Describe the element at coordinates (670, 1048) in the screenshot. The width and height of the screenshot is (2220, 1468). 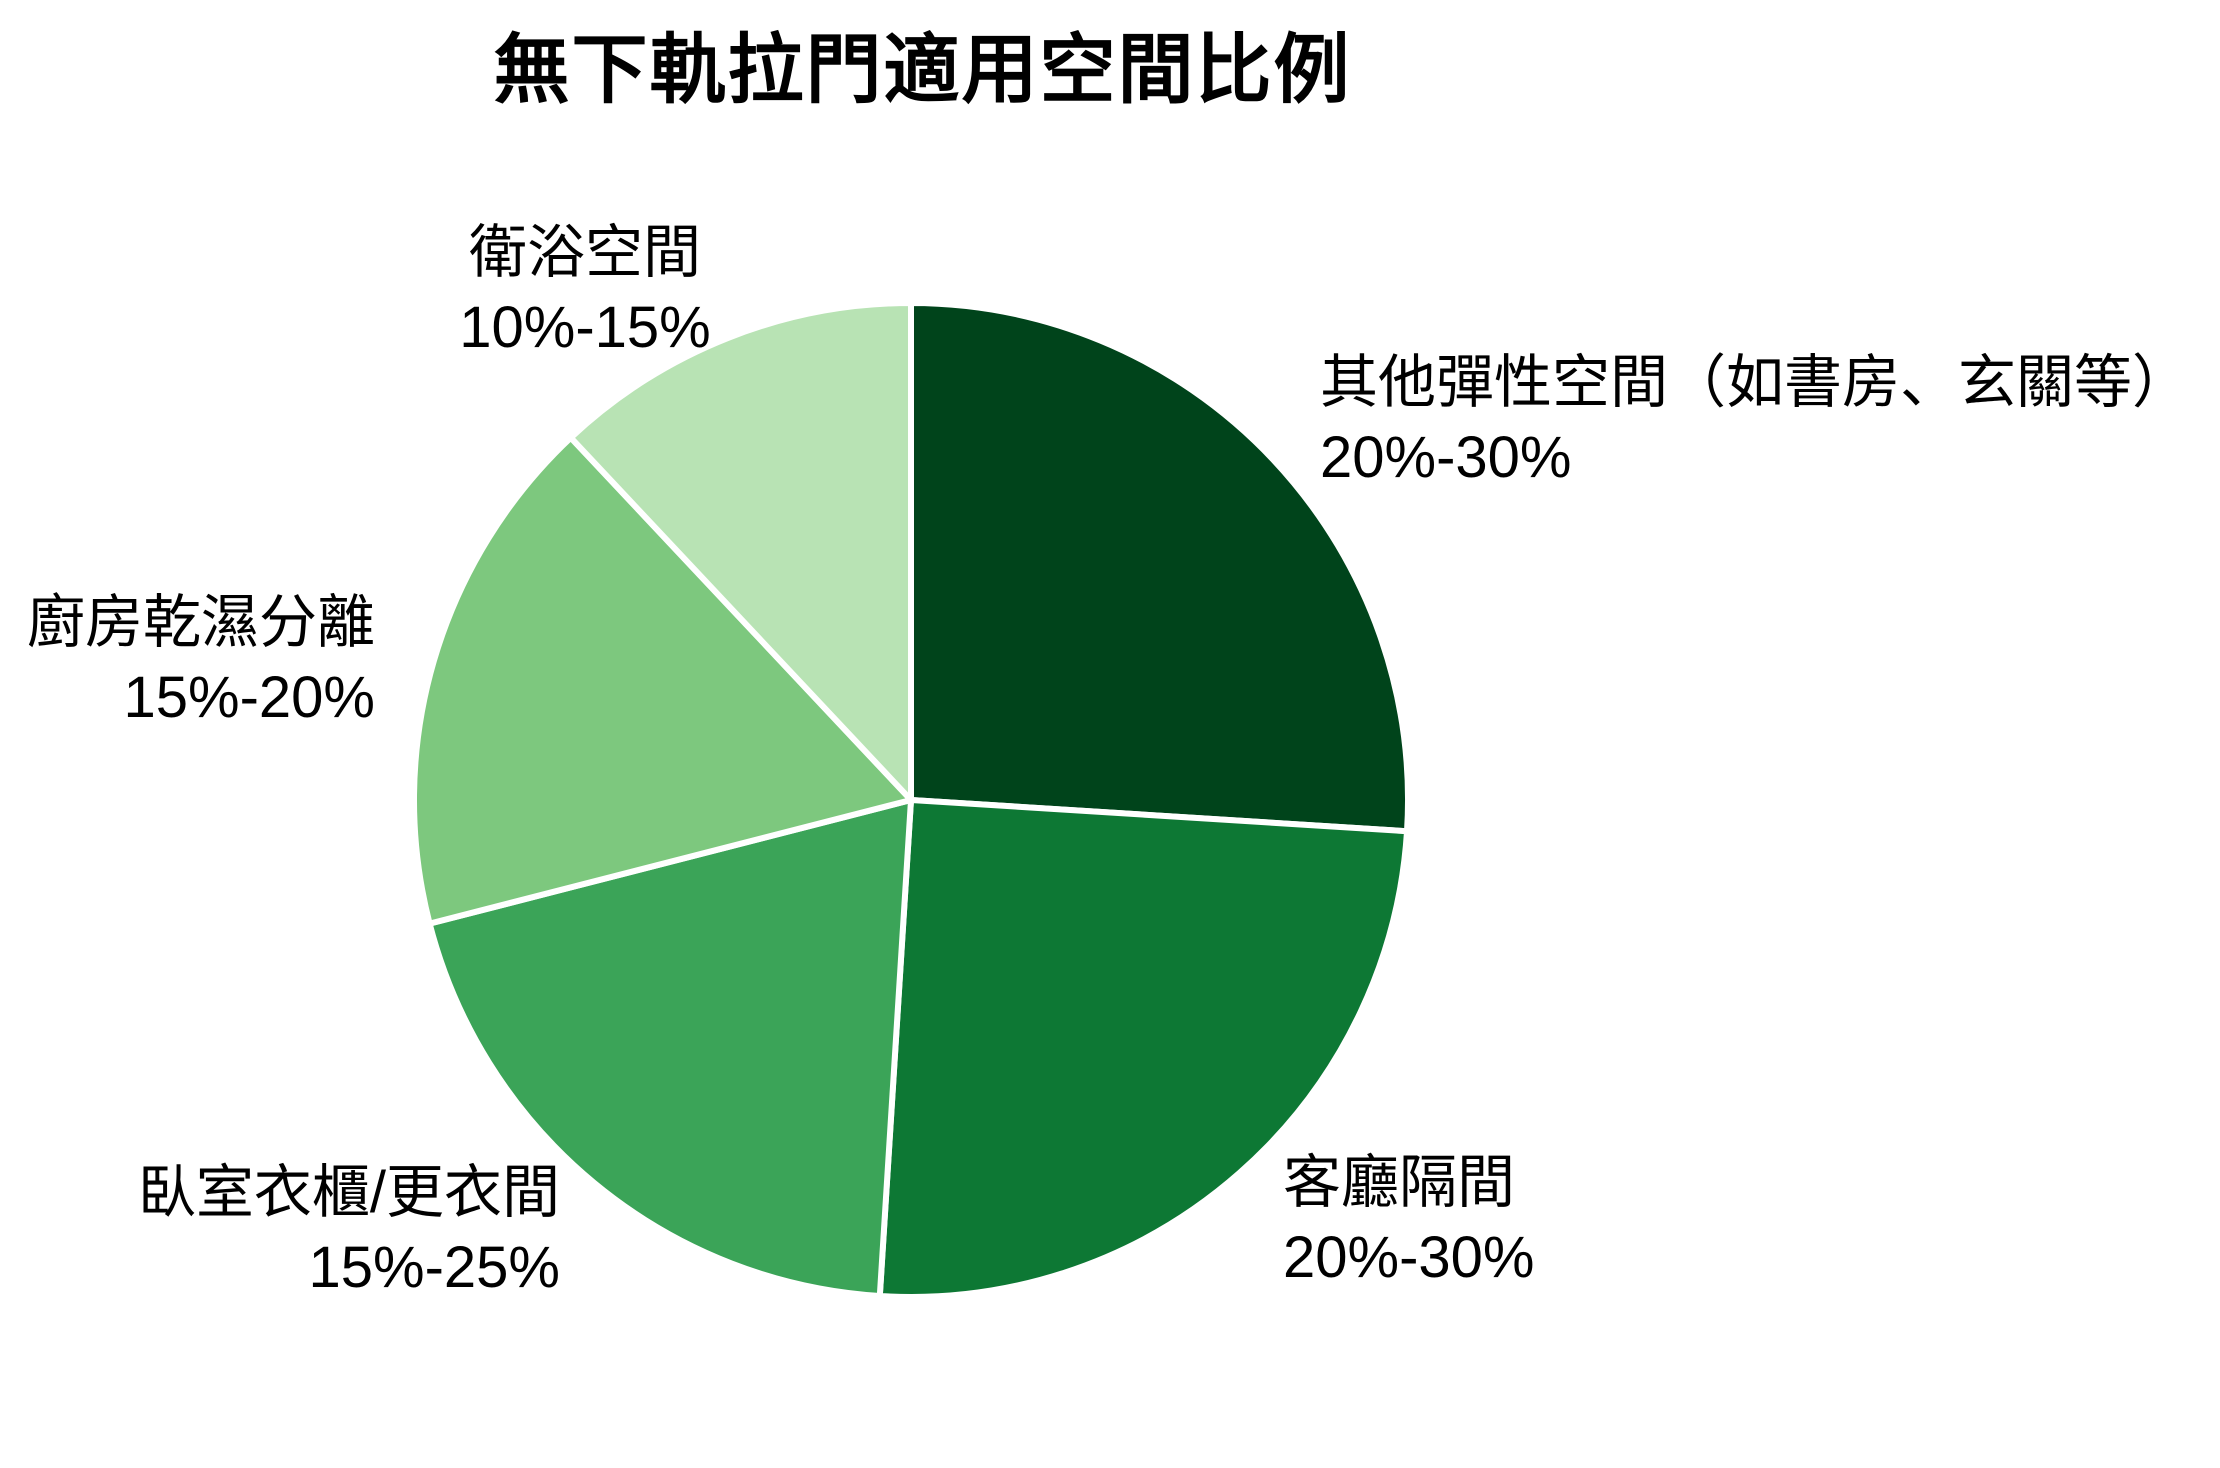
I see `pie-slice-bedroom-wardrobe-dressing` at that location.